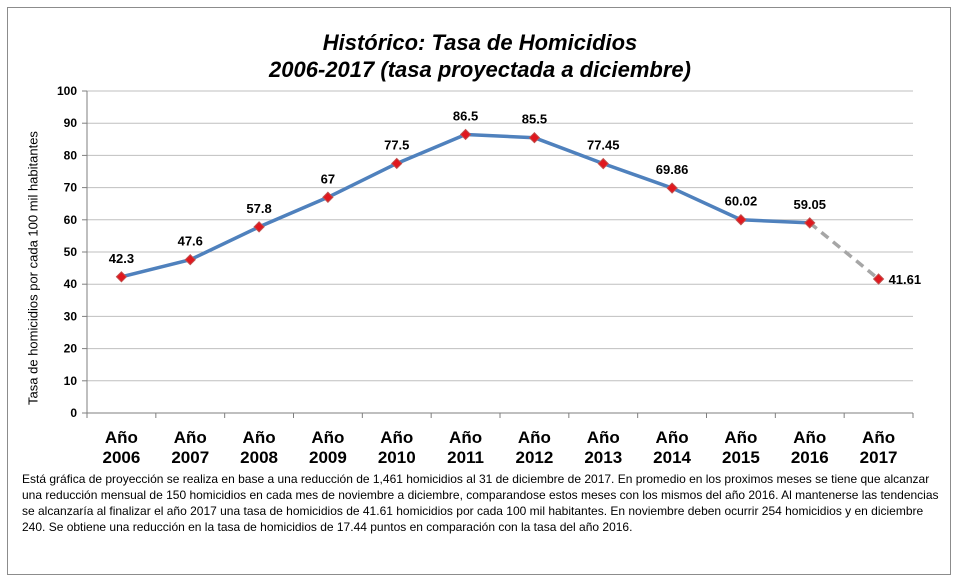 This screenshot has height=585, width=960. What do you see at coordinates (190, 241) in the screenshot?
I see `data-label: 47.6` at bounding box center [190, 241].